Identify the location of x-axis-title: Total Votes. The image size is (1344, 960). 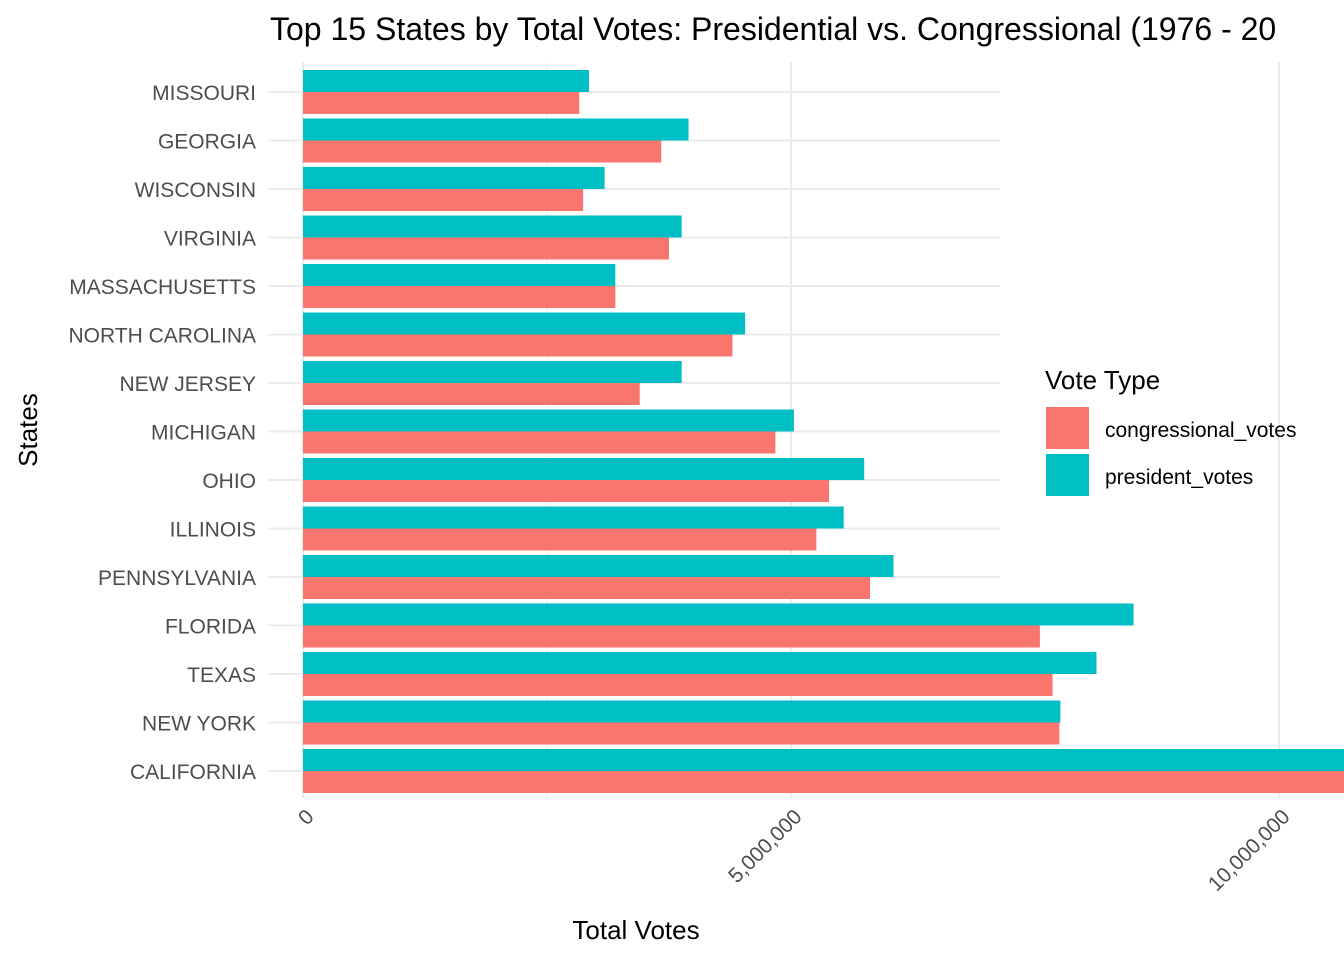
(635, 930).